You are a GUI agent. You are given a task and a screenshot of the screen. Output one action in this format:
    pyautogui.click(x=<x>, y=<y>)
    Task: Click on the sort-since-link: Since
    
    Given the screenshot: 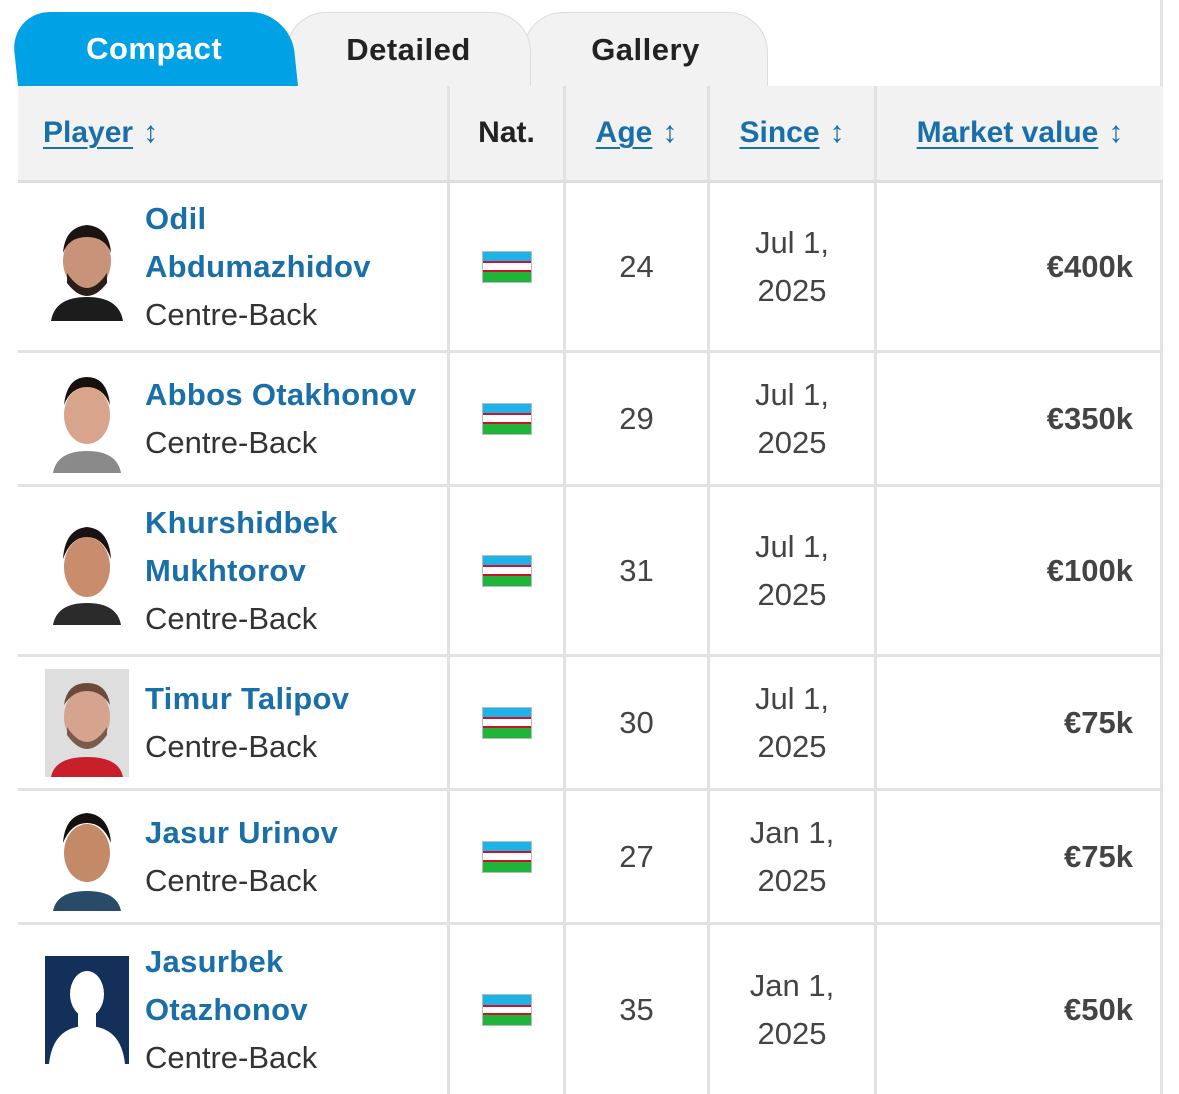 What is the action you would take?
    pyautogui.click(x=779, y=132)
    